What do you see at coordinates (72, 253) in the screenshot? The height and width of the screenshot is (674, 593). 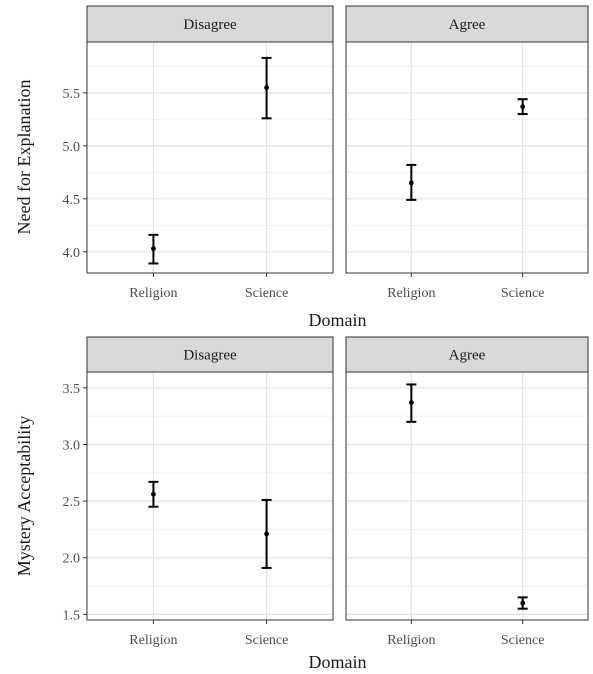 I see `y-tick-label: 4.0` at bounding box center [72, 253].